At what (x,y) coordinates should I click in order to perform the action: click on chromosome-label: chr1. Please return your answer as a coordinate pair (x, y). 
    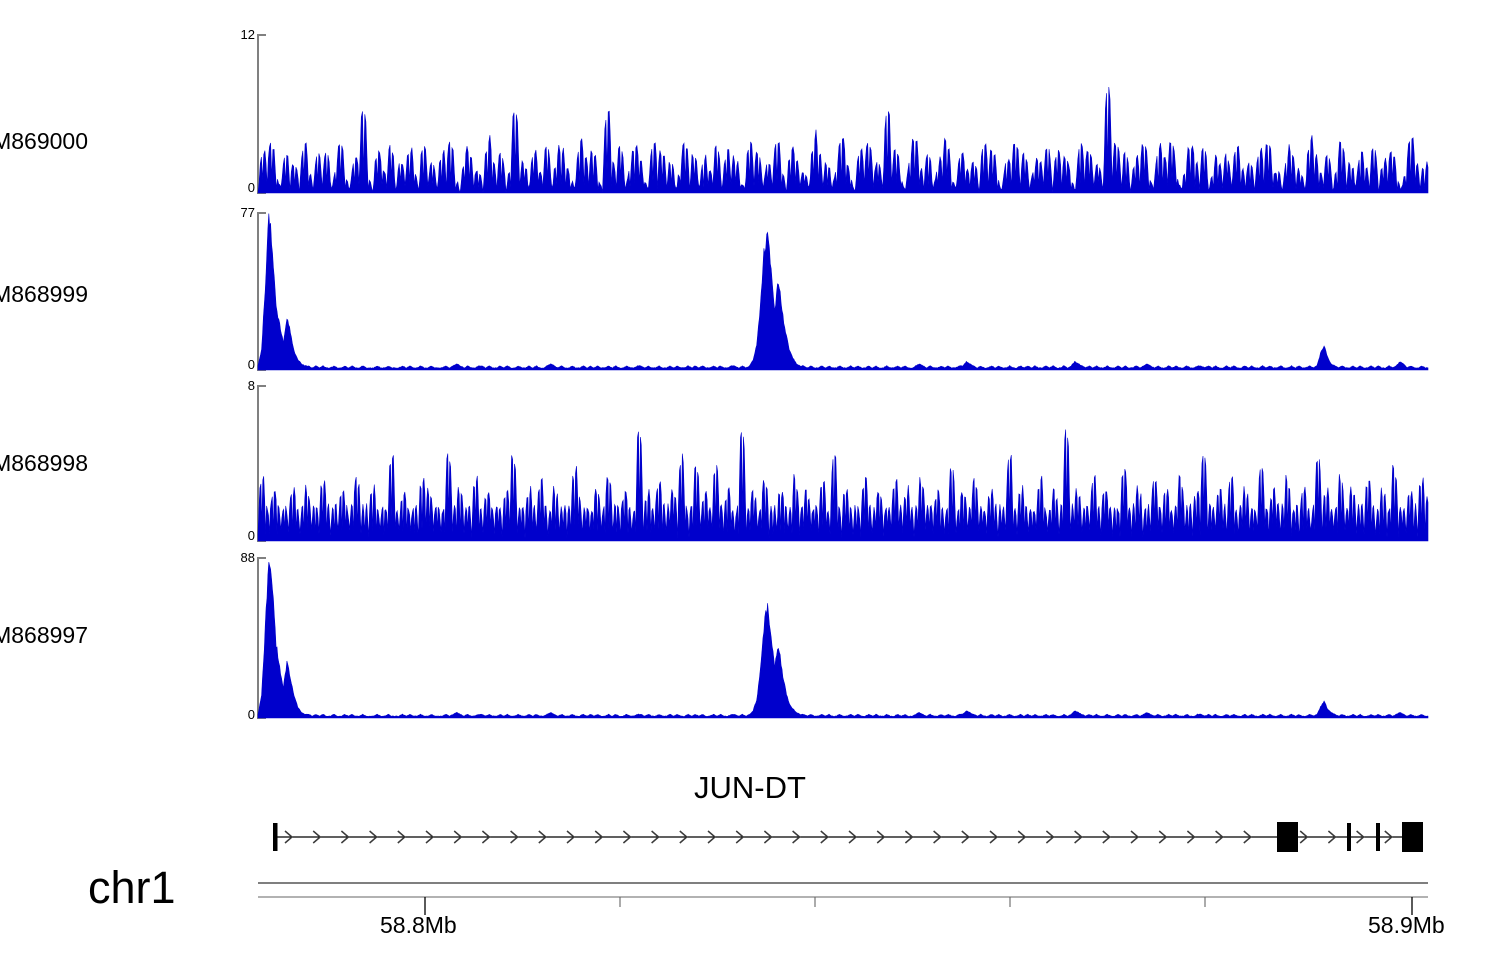
    Looking at the image, I should click on (132, 887).